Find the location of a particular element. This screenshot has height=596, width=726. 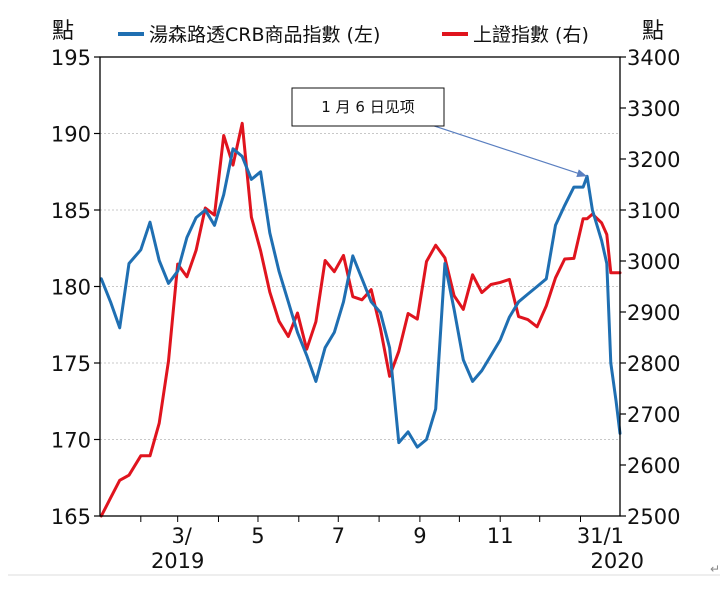

right-tick-label: 3100 is located at coordinates (653, 211).